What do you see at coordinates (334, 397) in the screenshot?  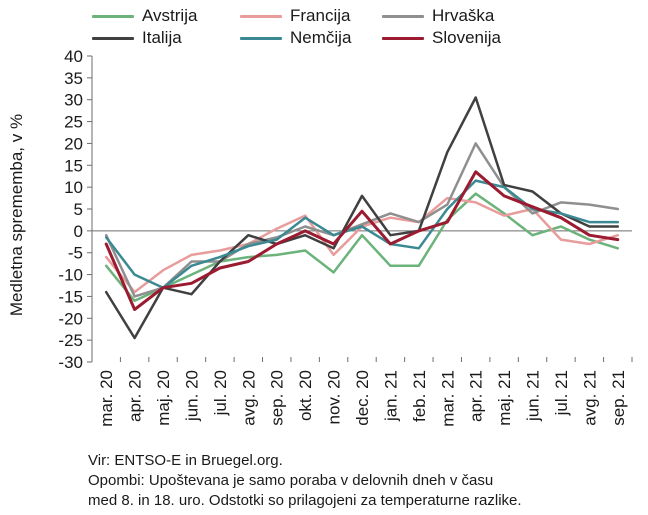 I see `x-tick-label: nov. 20` at bounding box center [334, 397].